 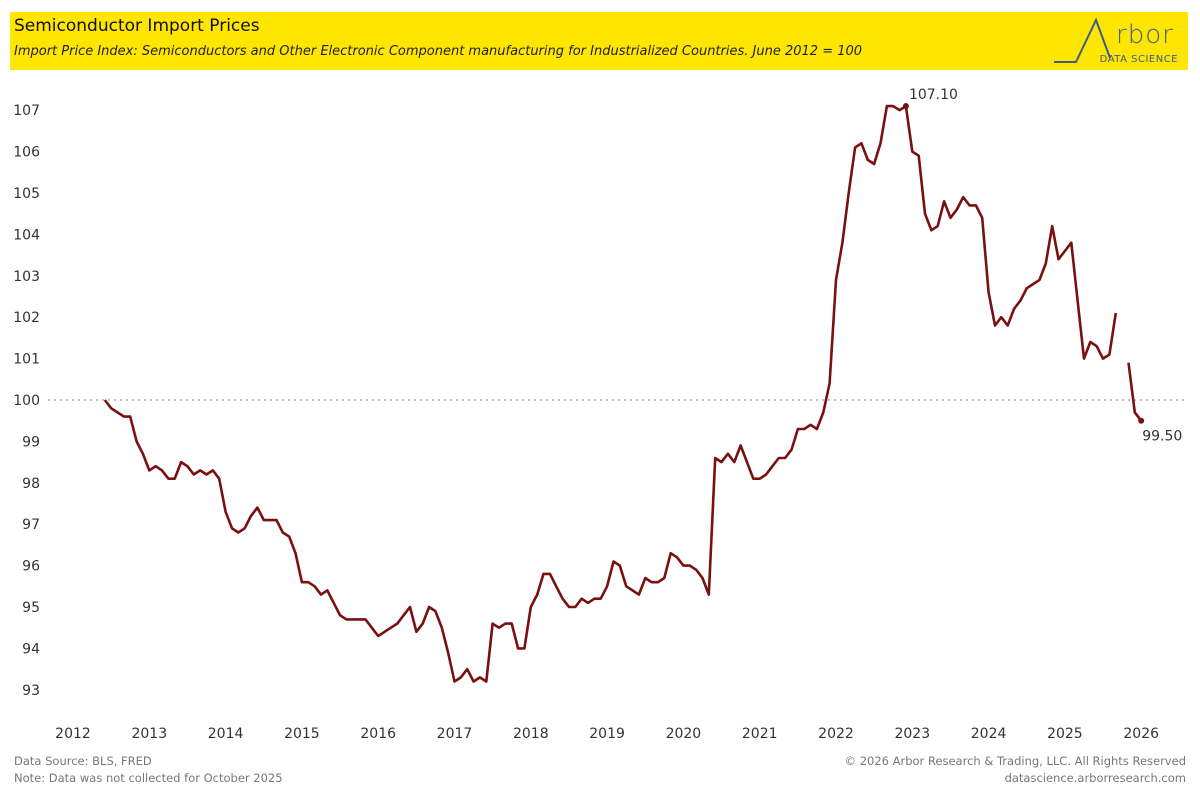 I want to click on y-tick-label: 103, so click(x=26, y=277).